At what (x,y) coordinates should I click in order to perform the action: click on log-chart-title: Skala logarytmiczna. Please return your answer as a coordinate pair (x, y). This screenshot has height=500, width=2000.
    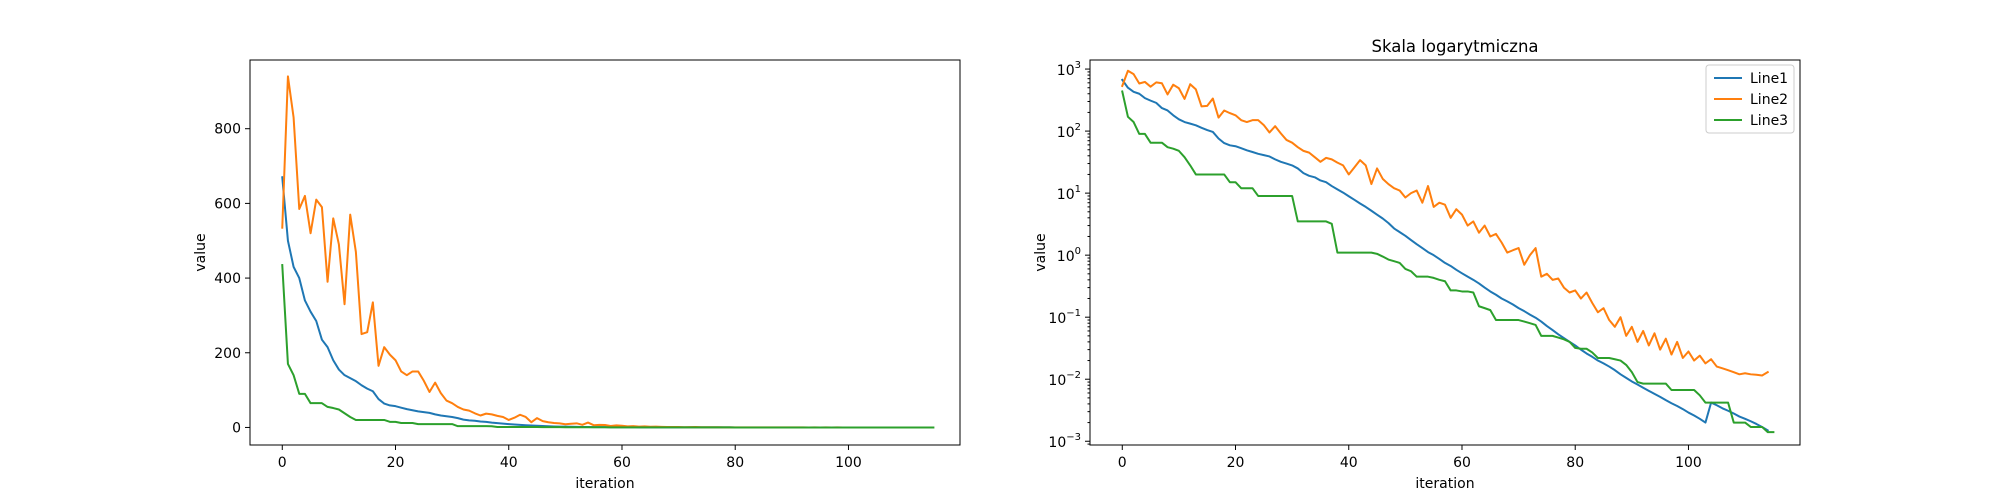
    Looking at the image, I should click on (1454, 46).